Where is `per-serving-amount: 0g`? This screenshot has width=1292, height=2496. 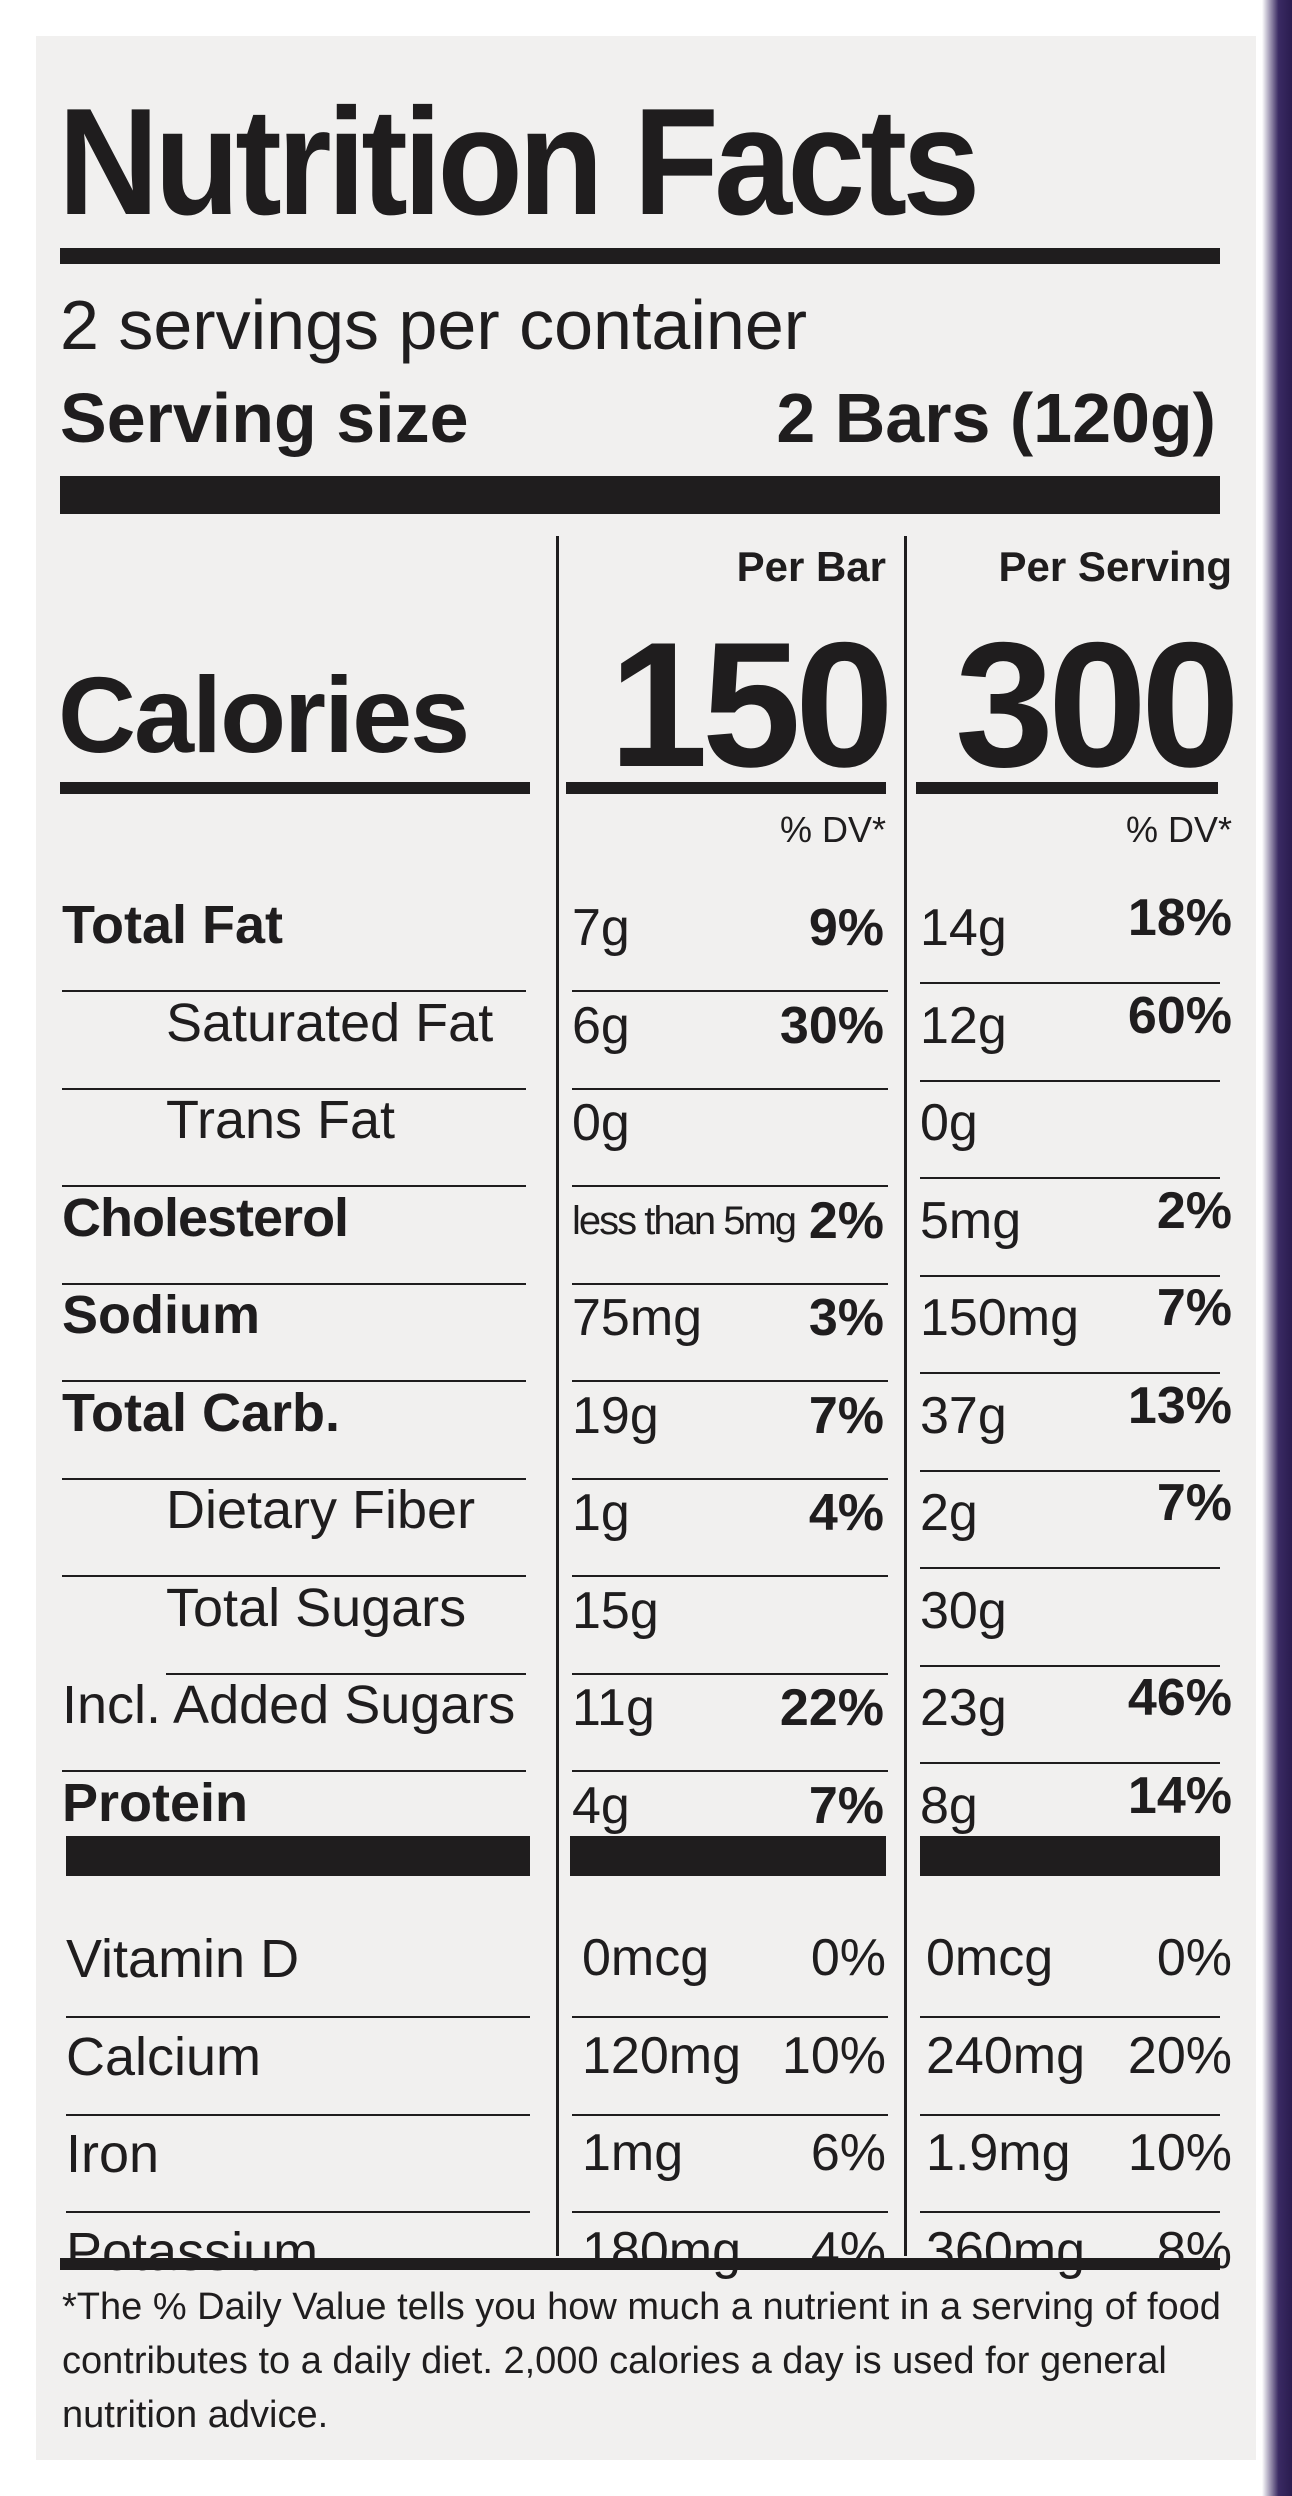 per-serving-amount: 0g is located at coordinates (949, 1123).